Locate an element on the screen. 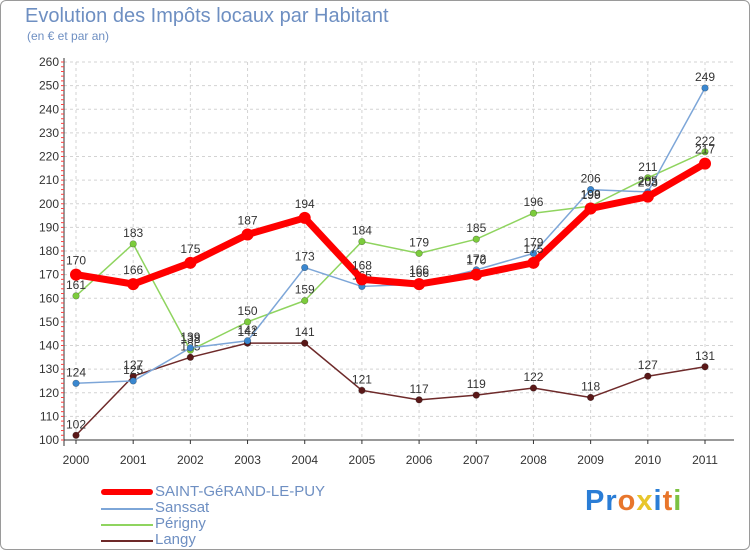 The image size is (750, 550). data-label: 206 is located at coordinates (591, 179).